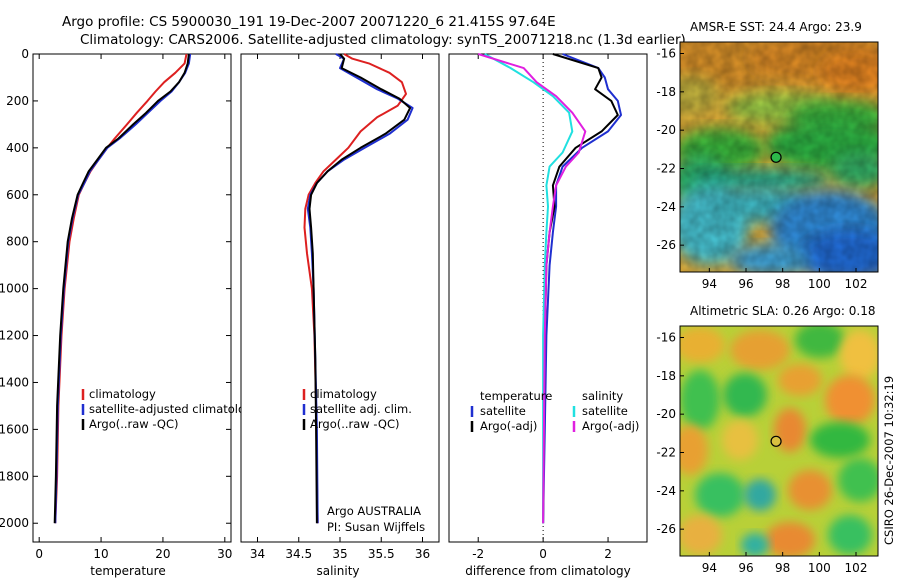 The height and width of the screenshot is (580, 900). Describe the element at coordinates (608, 554) in the screenshot. I see `x-tick-label: 2` at that location.